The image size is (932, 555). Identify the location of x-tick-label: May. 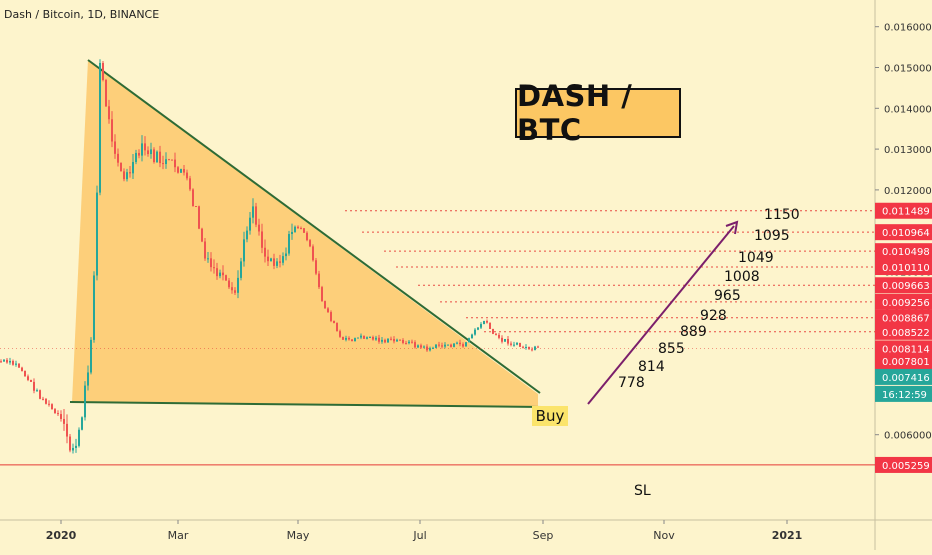
(298, 535).